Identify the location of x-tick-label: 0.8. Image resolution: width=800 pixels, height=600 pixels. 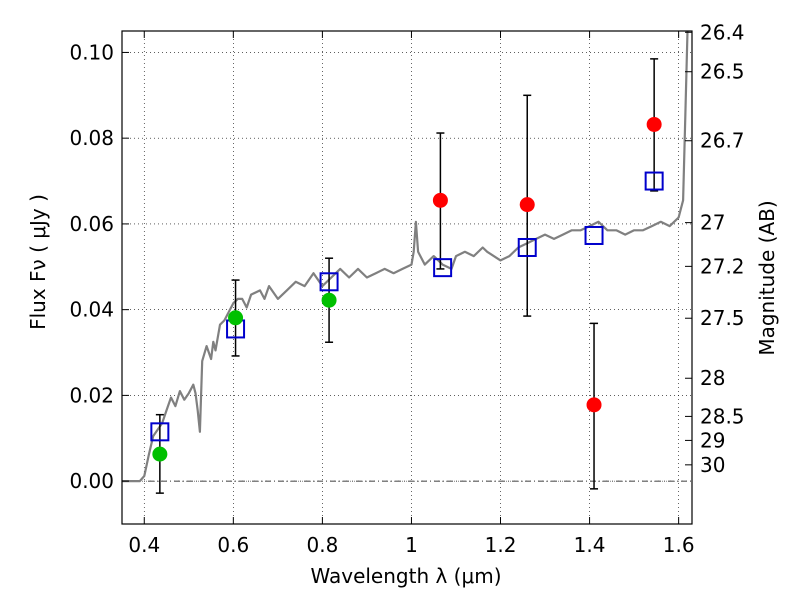
(322, 545).